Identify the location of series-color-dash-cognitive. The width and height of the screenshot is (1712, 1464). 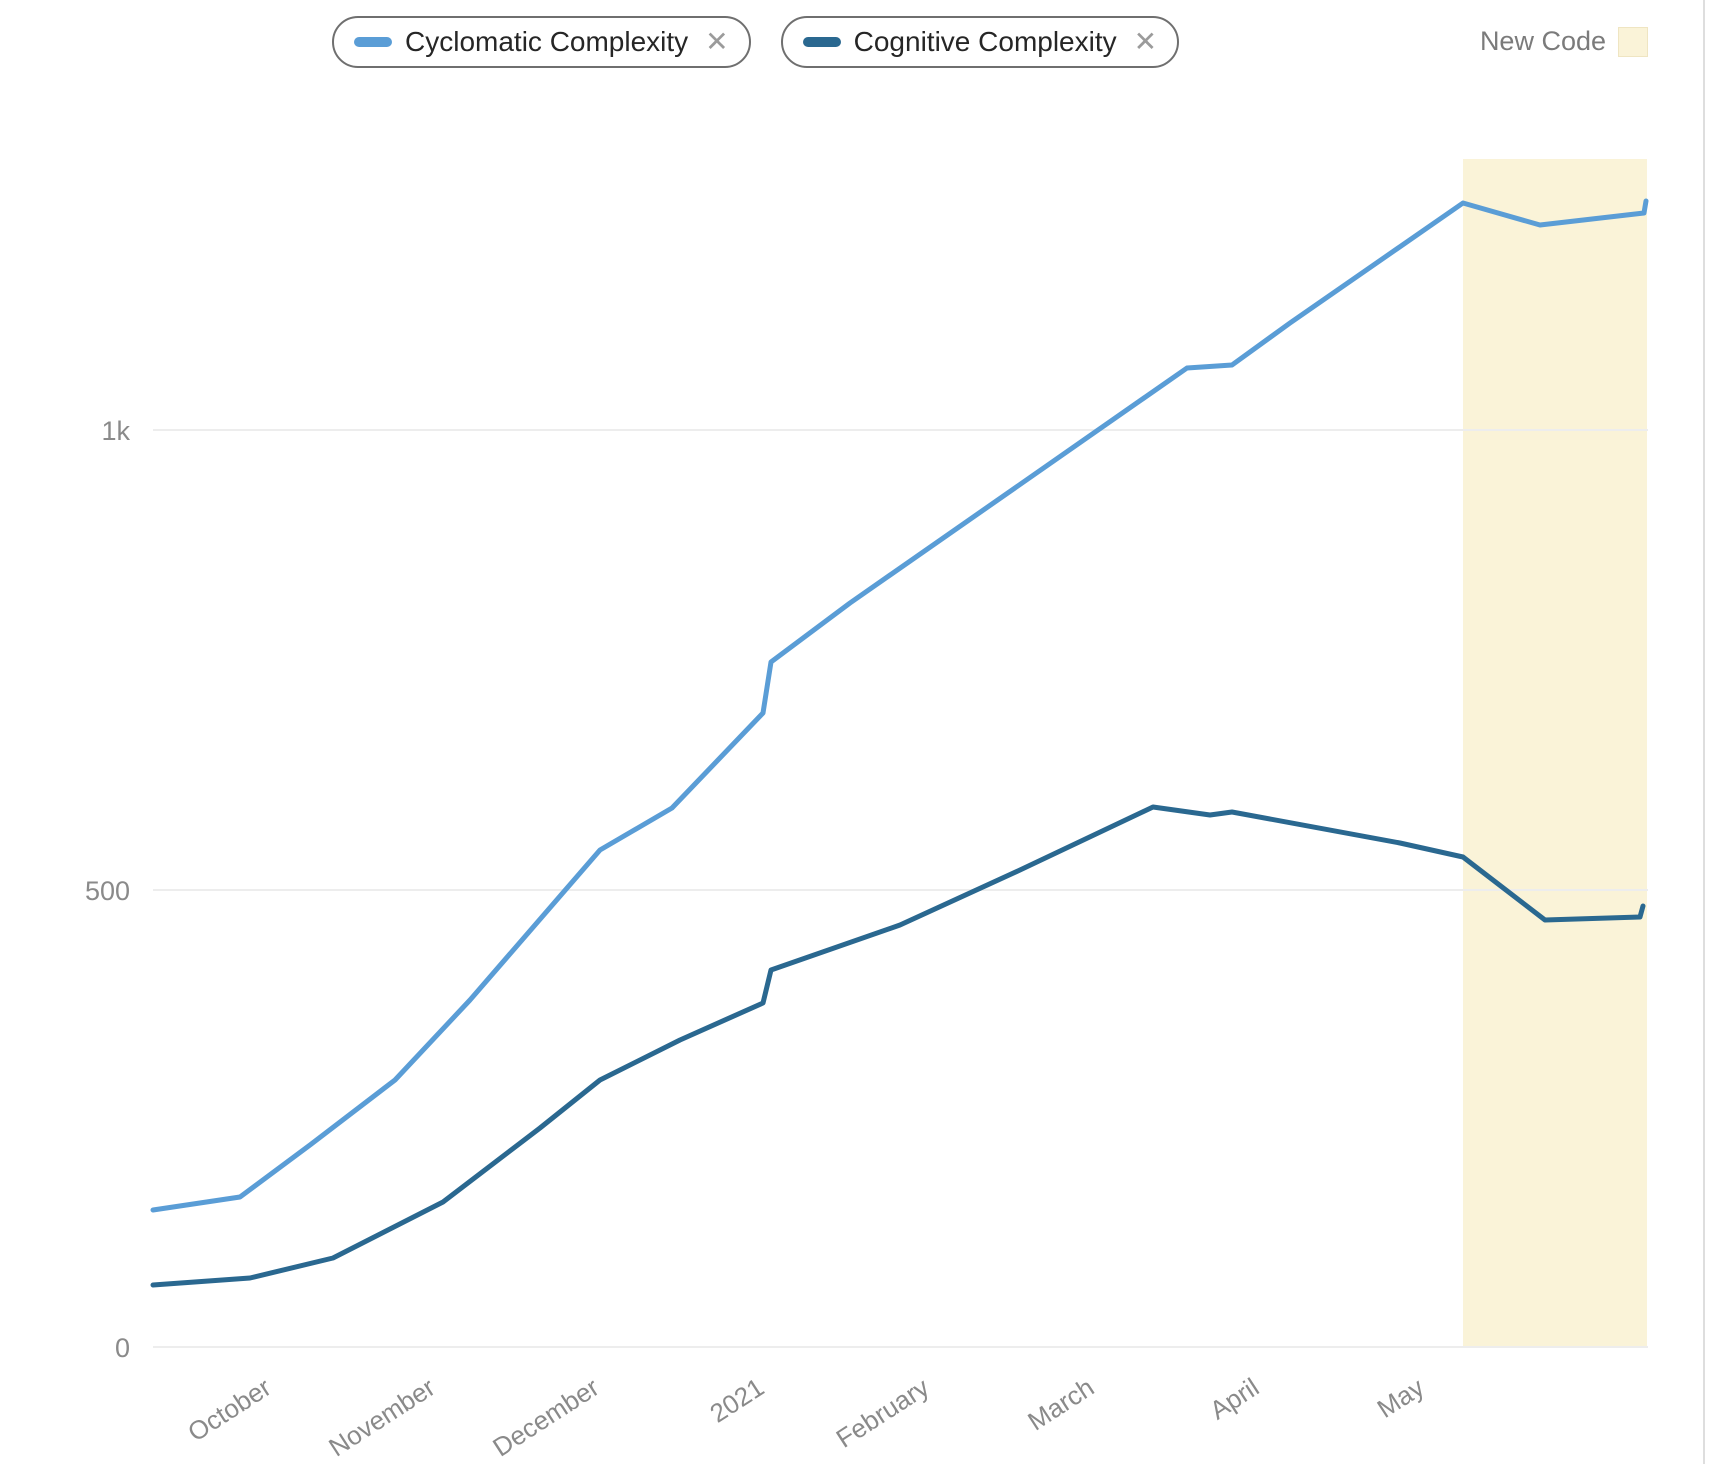
(821, 42).